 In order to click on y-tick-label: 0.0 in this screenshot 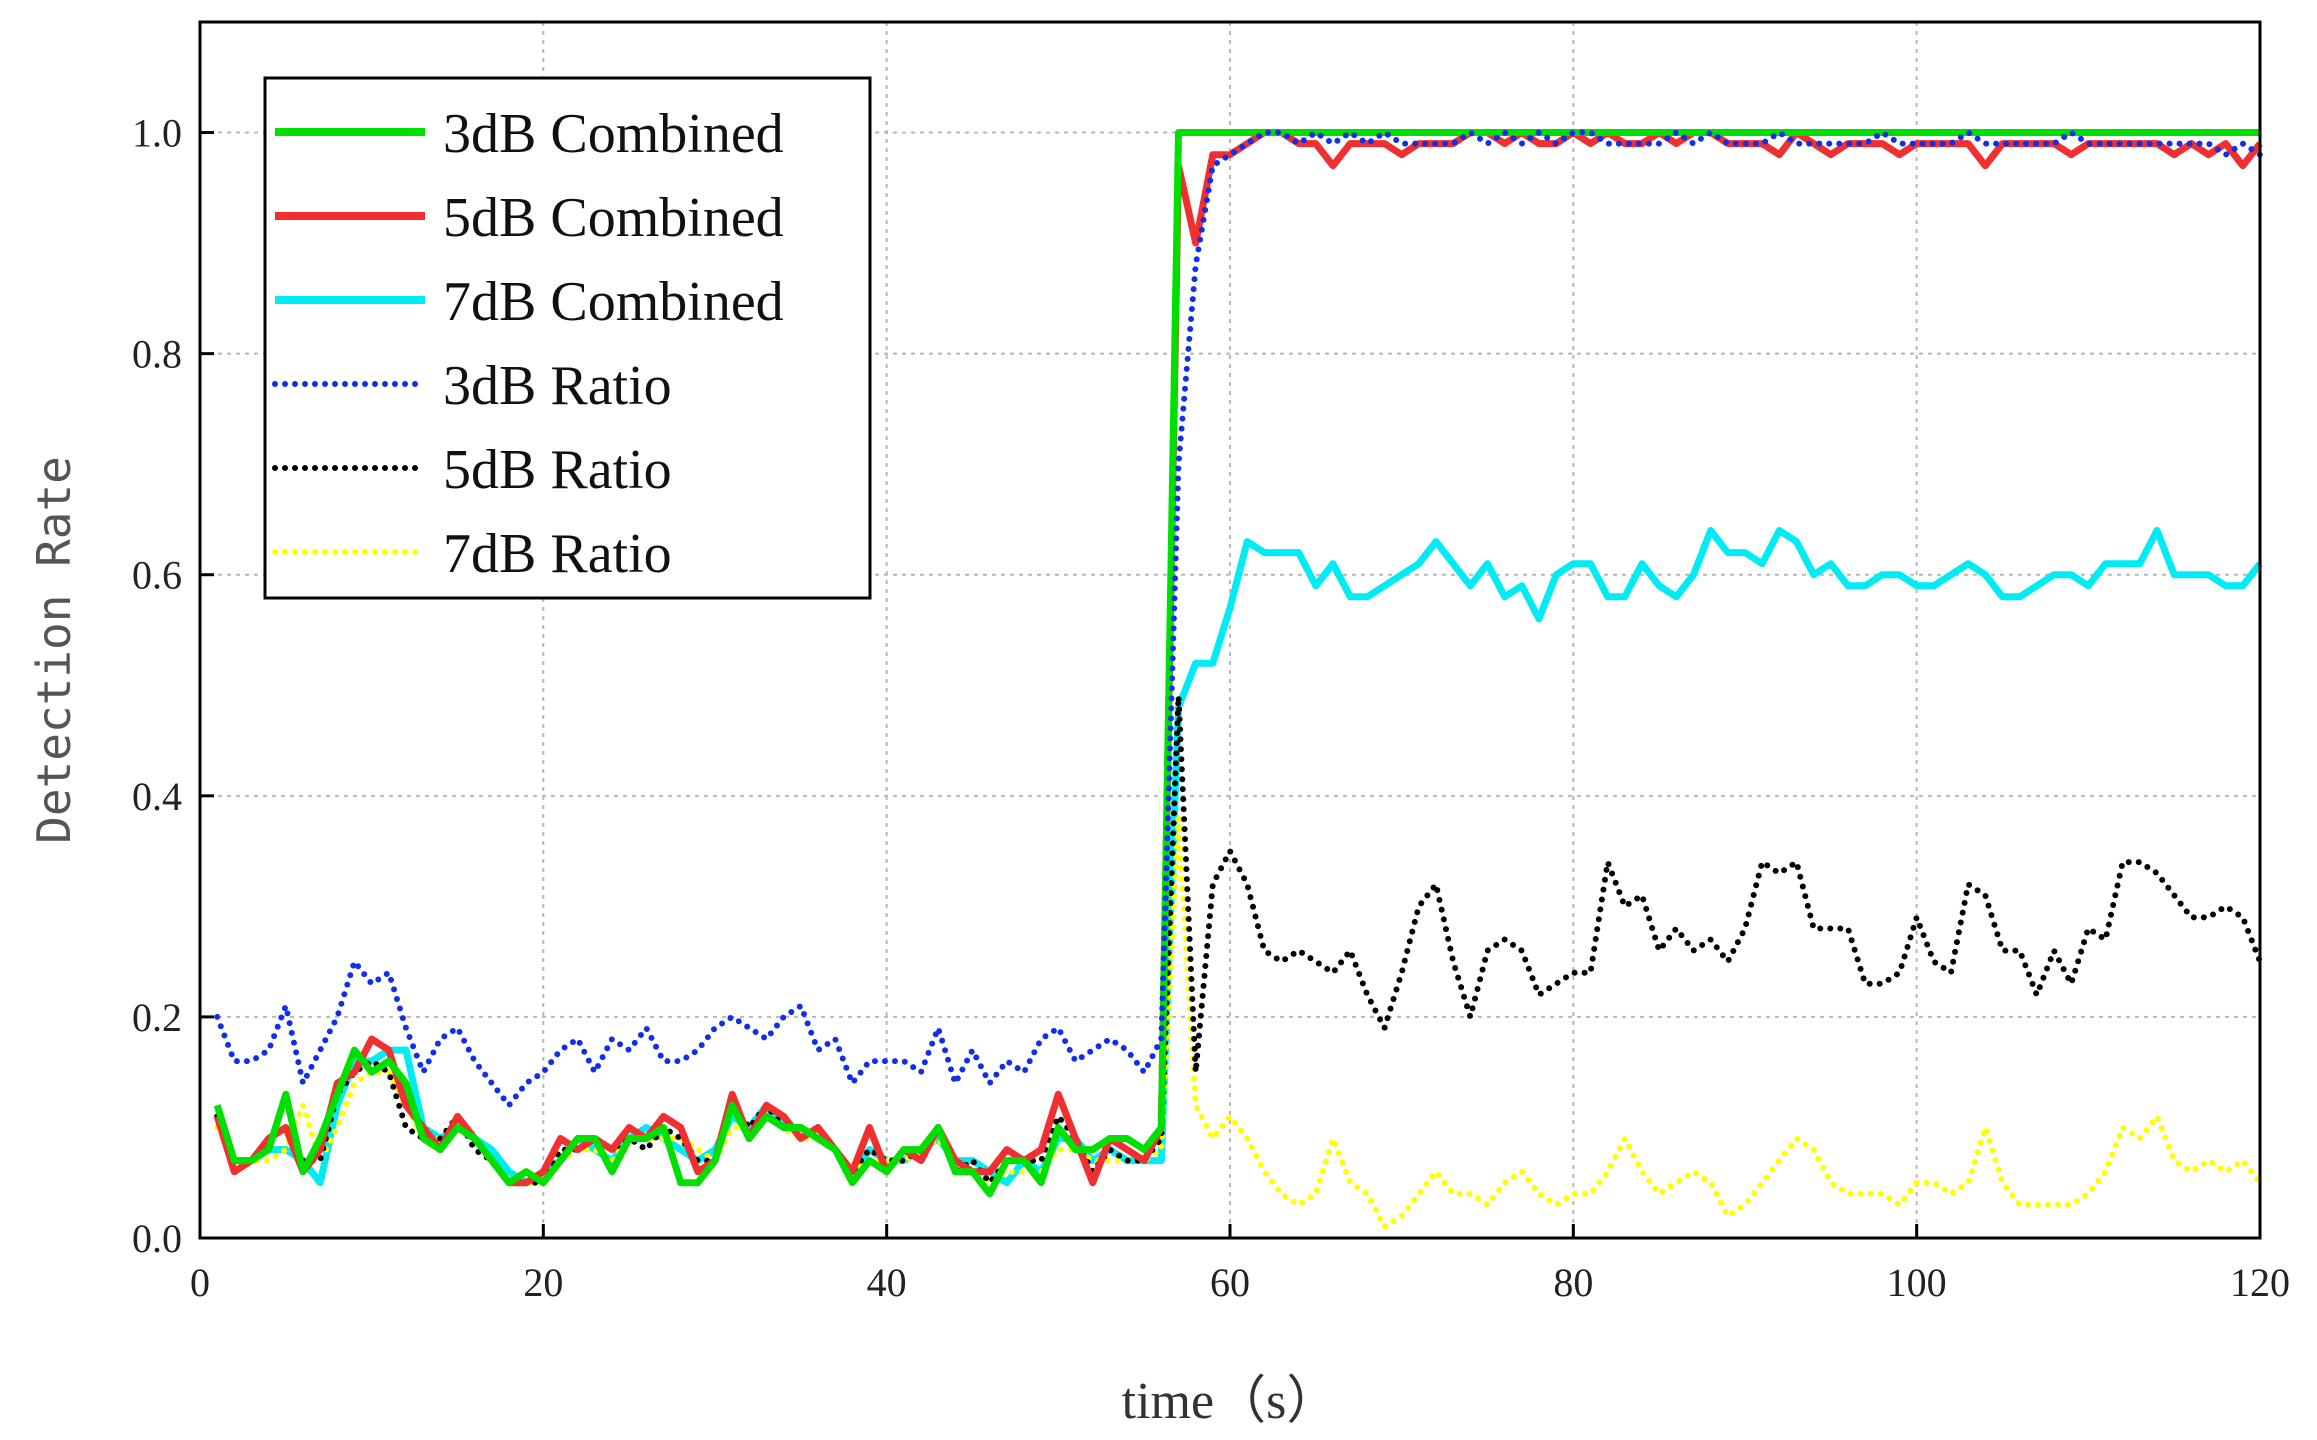, I will do `click(157, 1238)`.